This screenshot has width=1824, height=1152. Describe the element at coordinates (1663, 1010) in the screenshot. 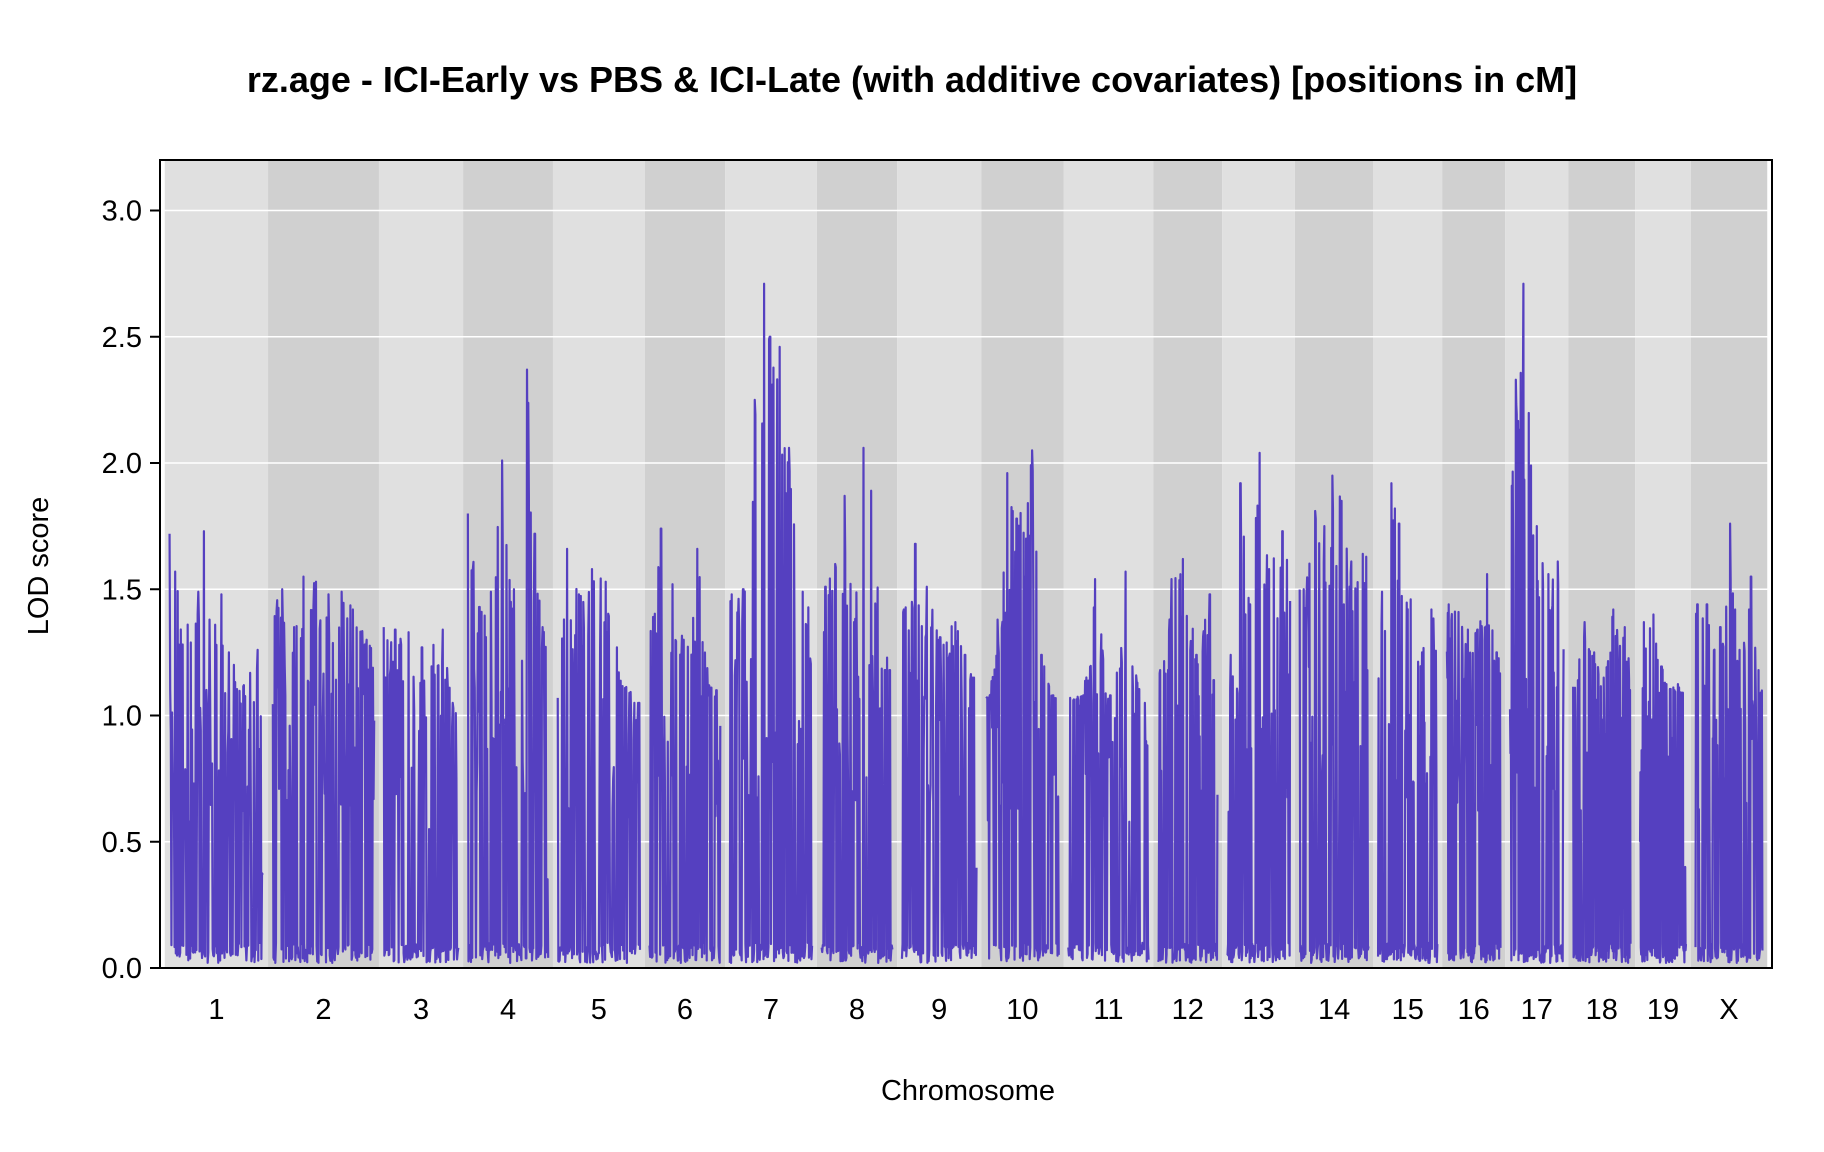

I see `x-tick-label-chr-19: 19` at that location.